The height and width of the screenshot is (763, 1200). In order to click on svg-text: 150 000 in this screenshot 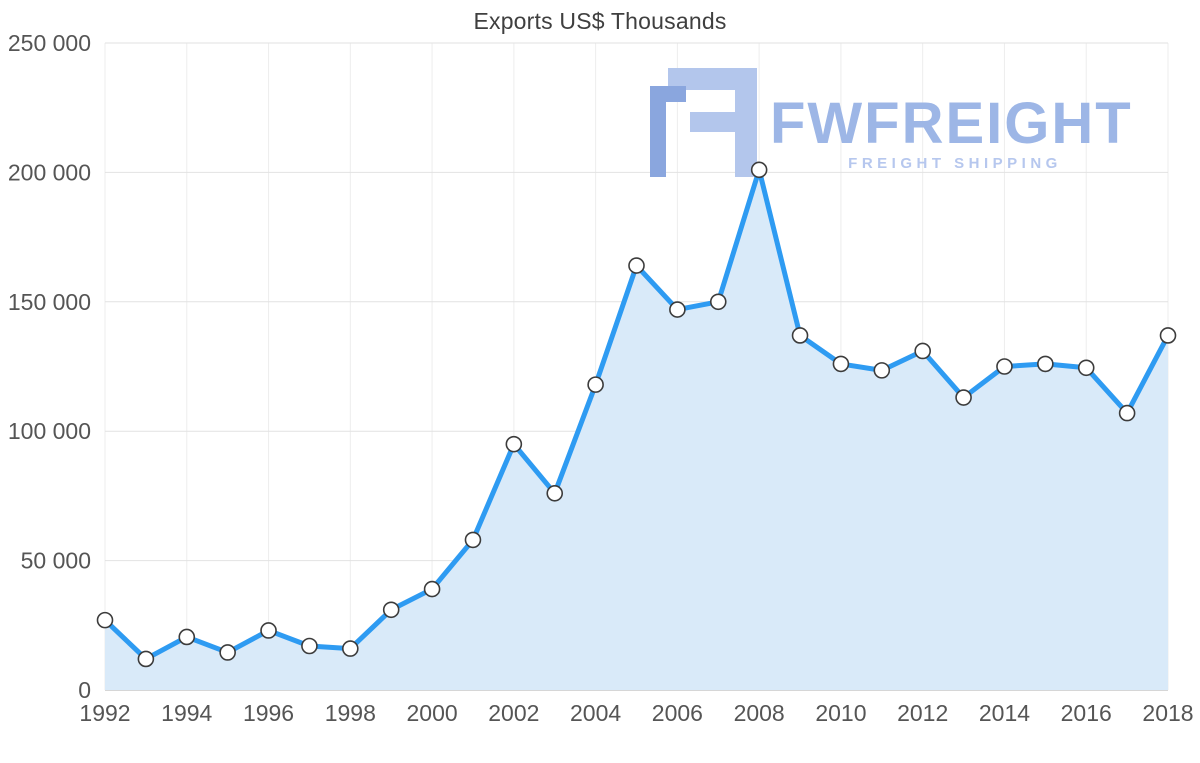, I will do `click(49, 302)`.